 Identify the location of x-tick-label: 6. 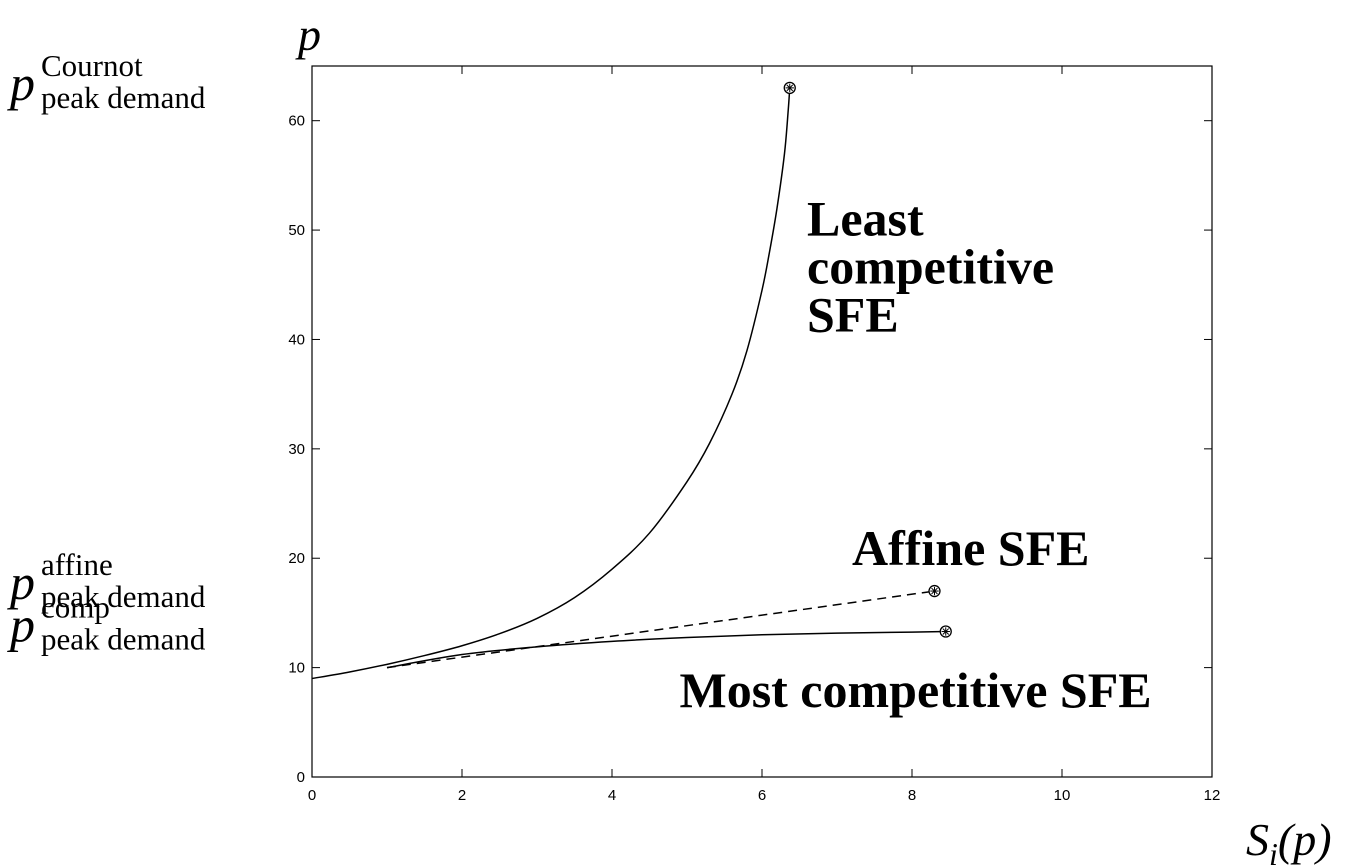
(762, 795).